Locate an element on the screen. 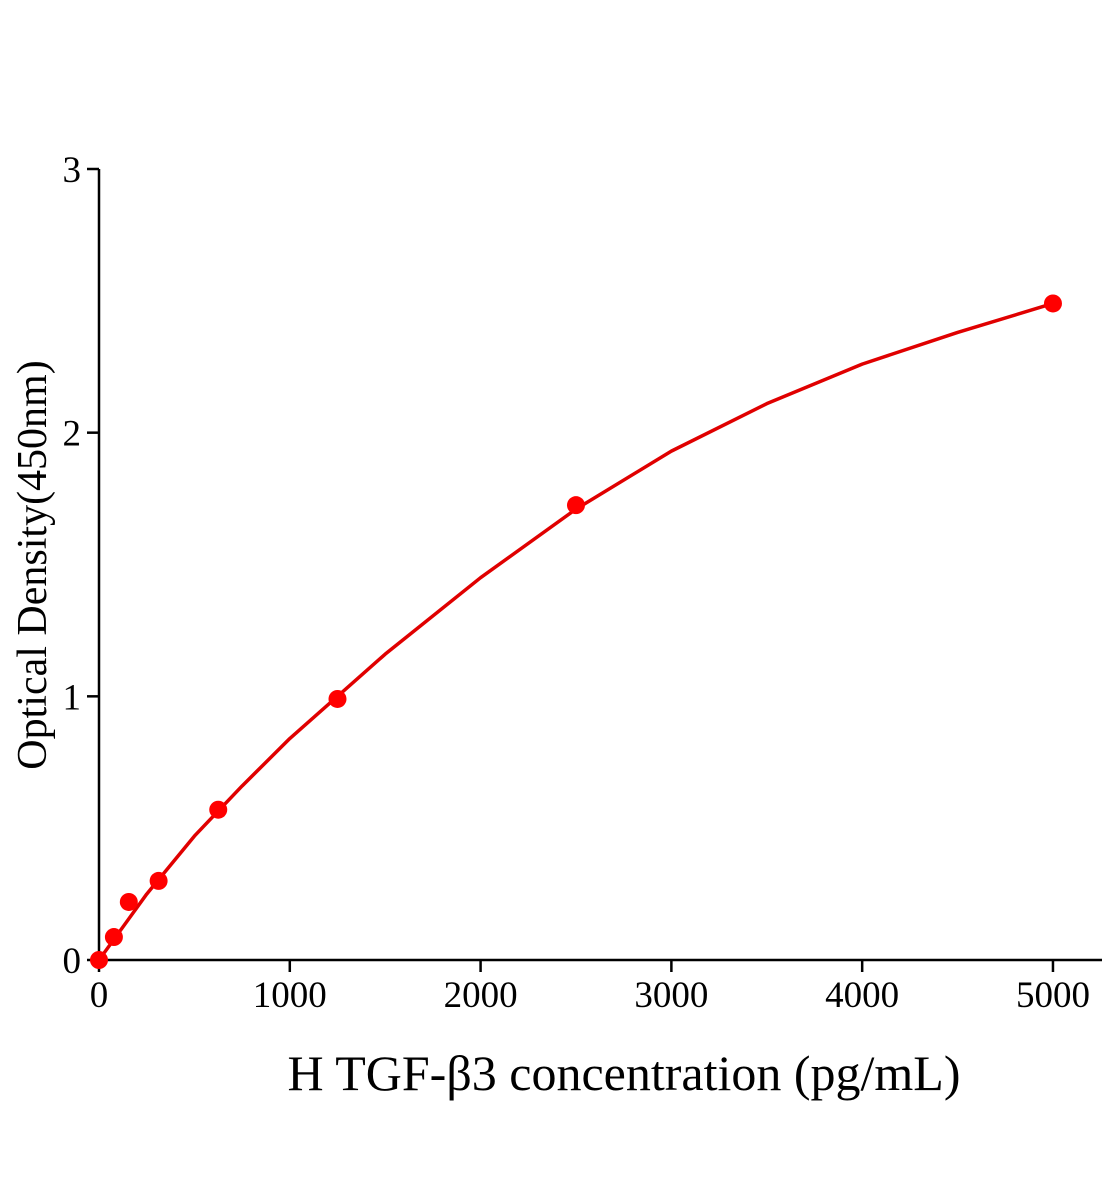 The height and width of the screenshot is (1200, 1104). y-tick-label: 2 is located at coordinates (72, 434).